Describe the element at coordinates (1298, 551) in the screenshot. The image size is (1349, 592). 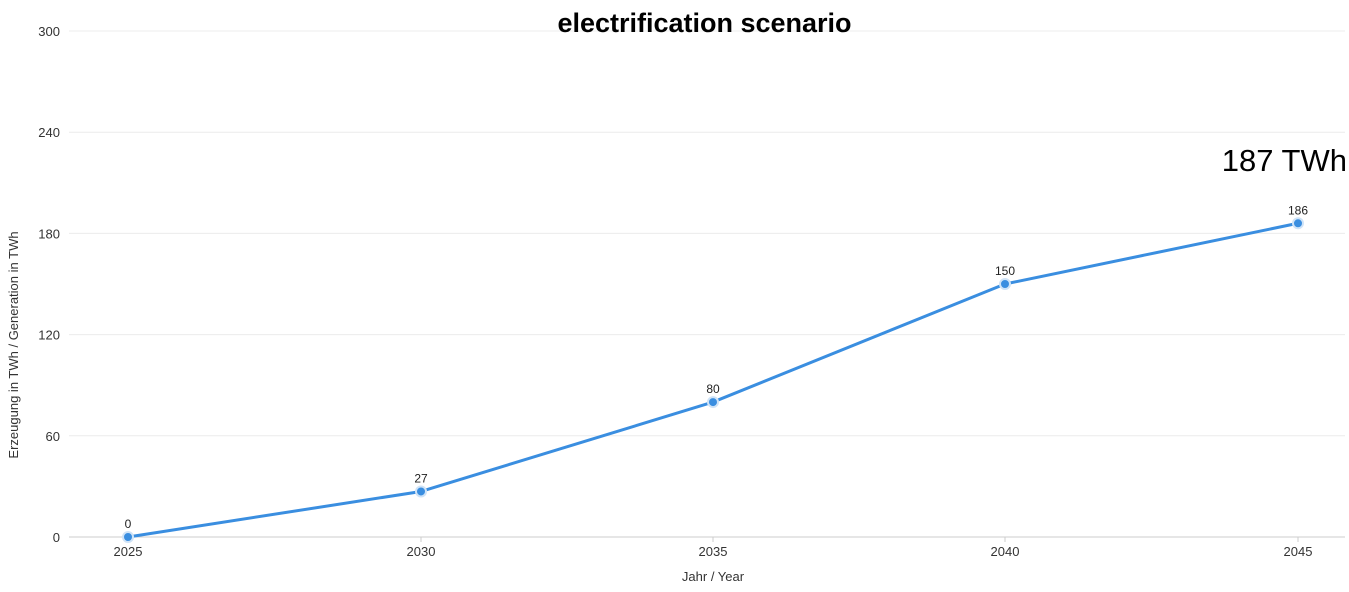
I see `x-tick-label: 2045` at that location.